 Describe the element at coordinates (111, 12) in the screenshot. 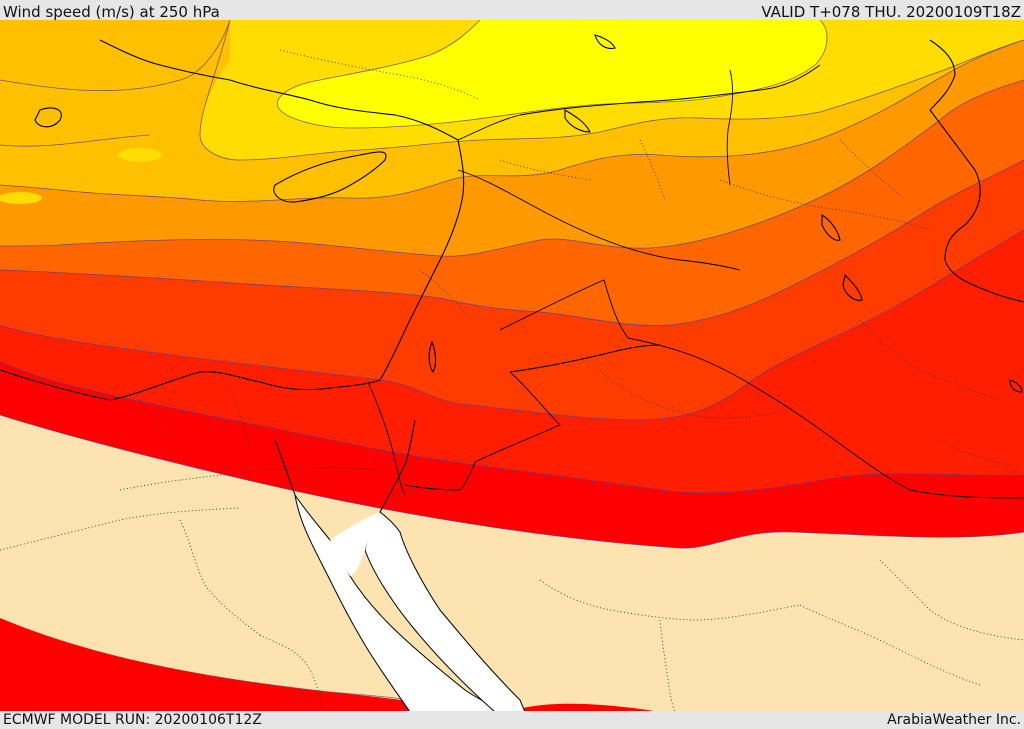

I see `map-title: Wind speed (m/s) at 250 hPa` at that location.